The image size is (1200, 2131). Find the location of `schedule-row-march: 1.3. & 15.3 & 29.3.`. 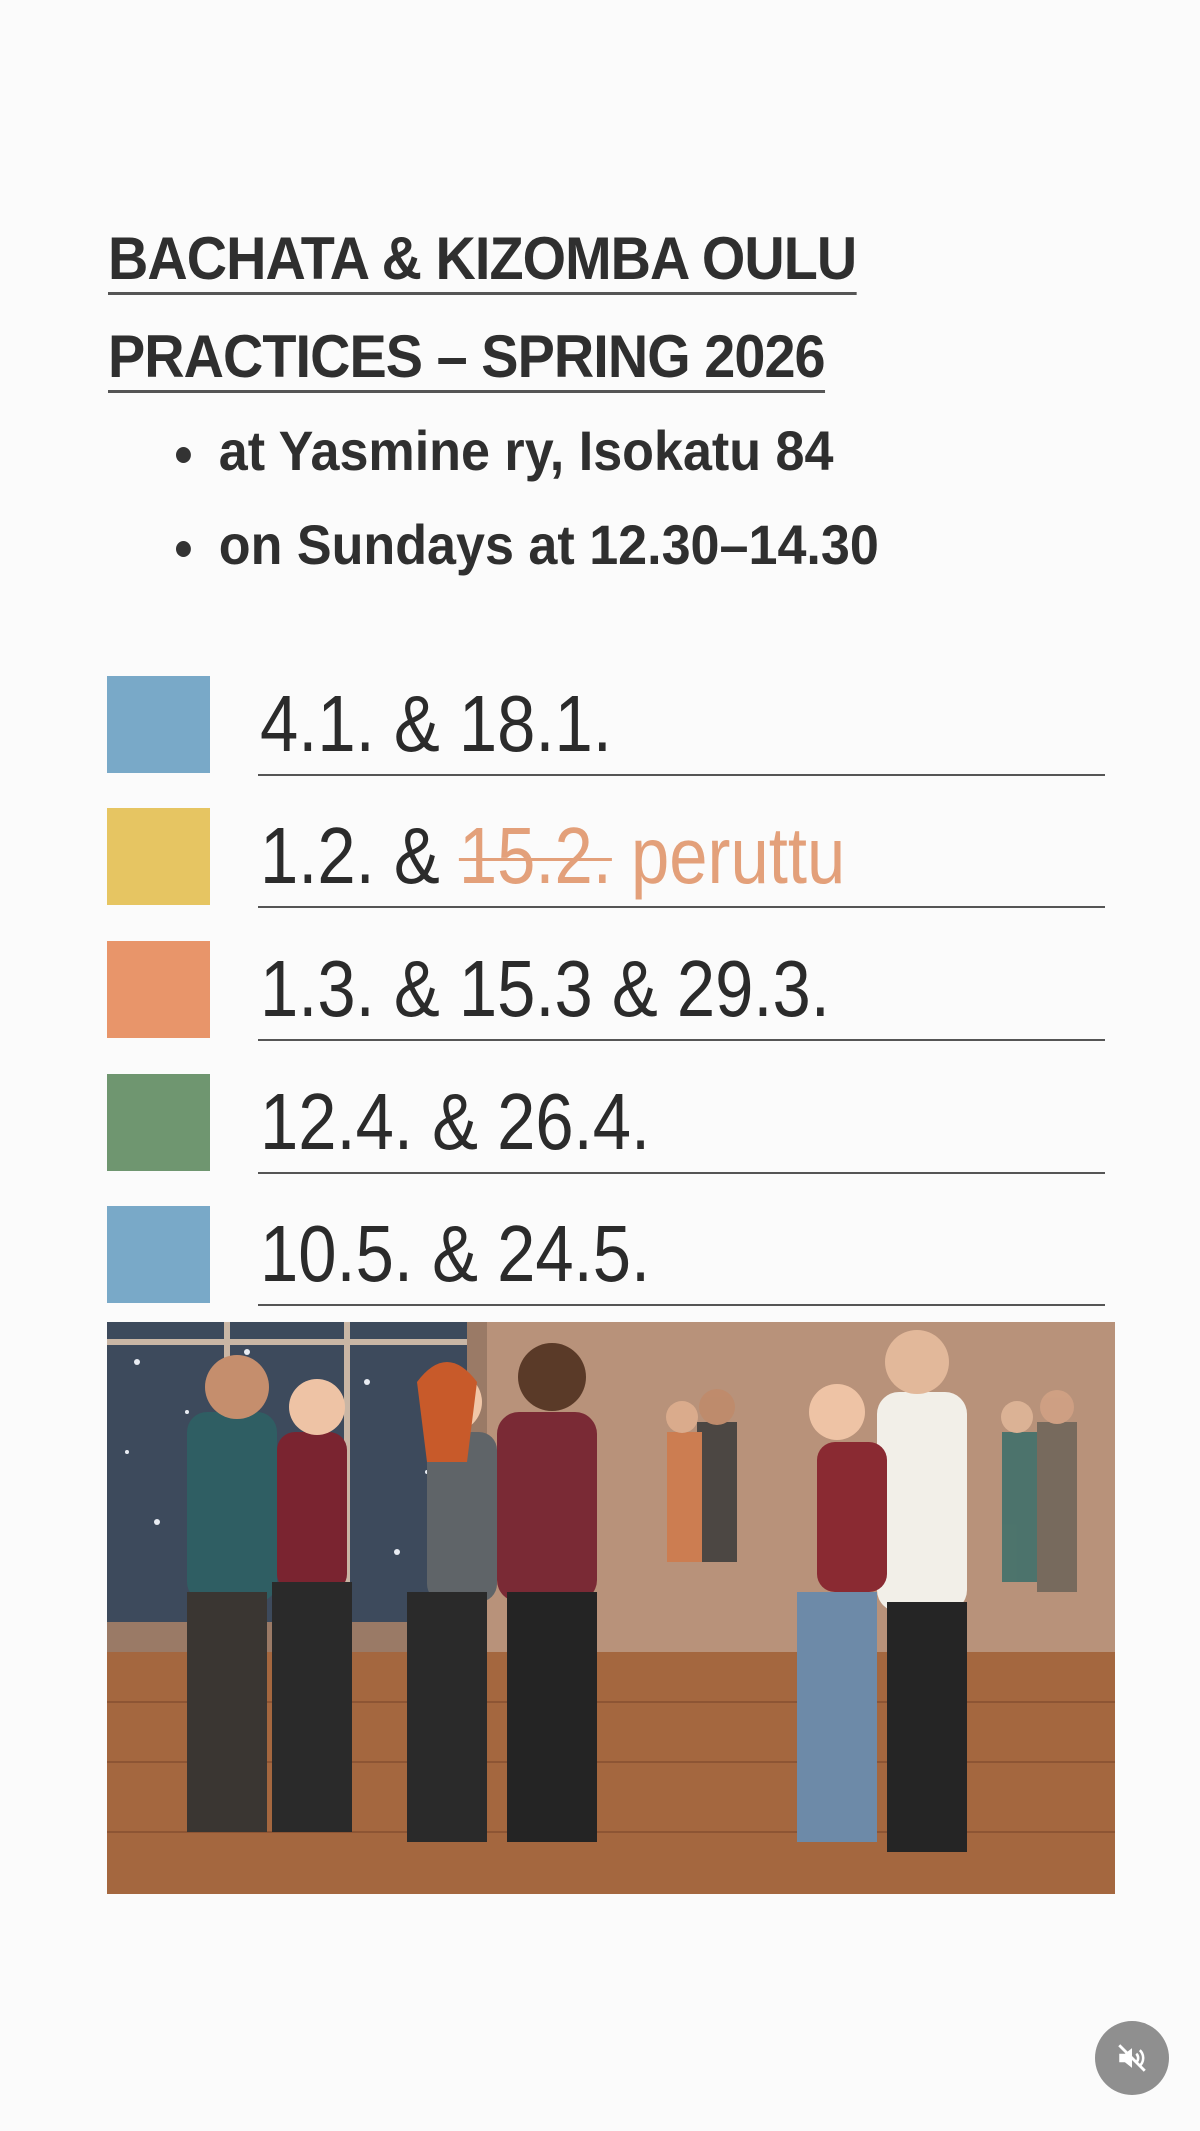

schedule-row-march: 1.3. & 15.3 & 29.3. is located at coordinates (607, 991).